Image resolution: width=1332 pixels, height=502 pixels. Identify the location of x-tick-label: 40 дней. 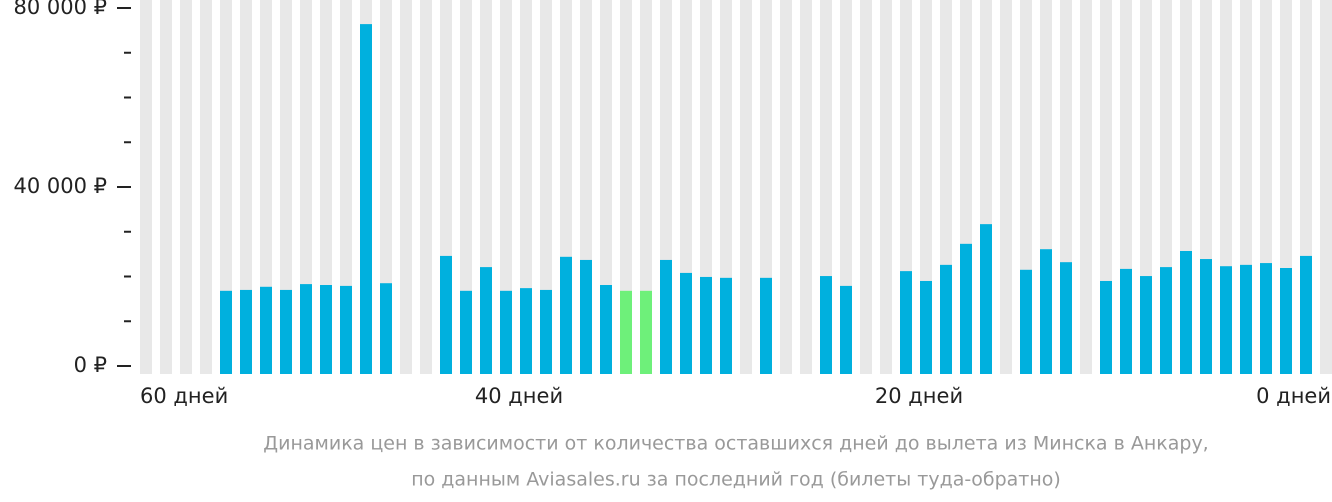
(519, 396).